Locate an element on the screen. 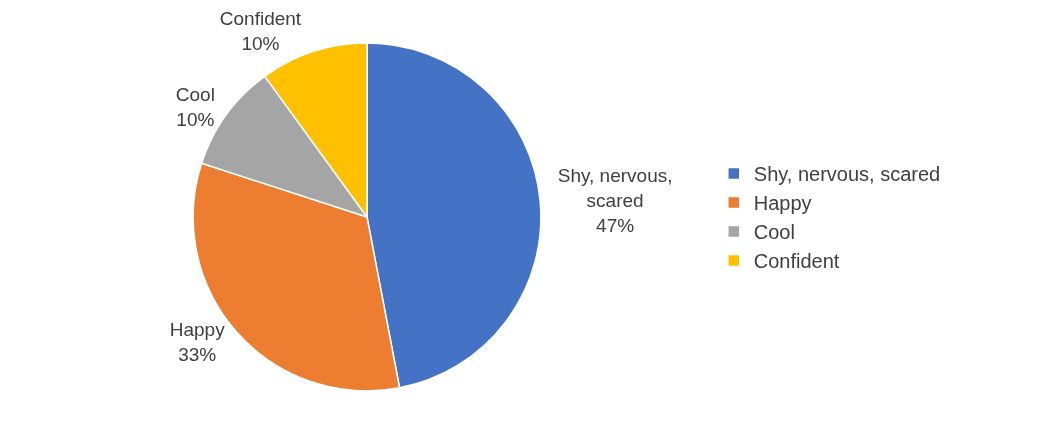 The height and width of the screenshot is (434, 1040). slice-label: Cool is located at coordinates (195, 95).